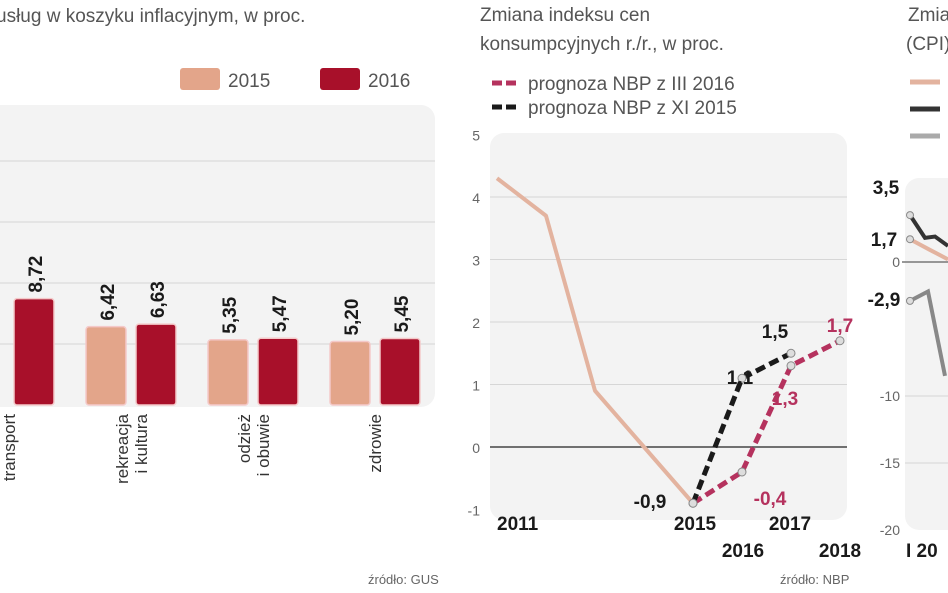 Image resolution: width=948 pixels, height=593 pixels. Describe the element at coordinates (632, 108) in the screenshot. I see `legend-label-nbp-xi-2015: prognoza NBP z XI 2015` at that location.